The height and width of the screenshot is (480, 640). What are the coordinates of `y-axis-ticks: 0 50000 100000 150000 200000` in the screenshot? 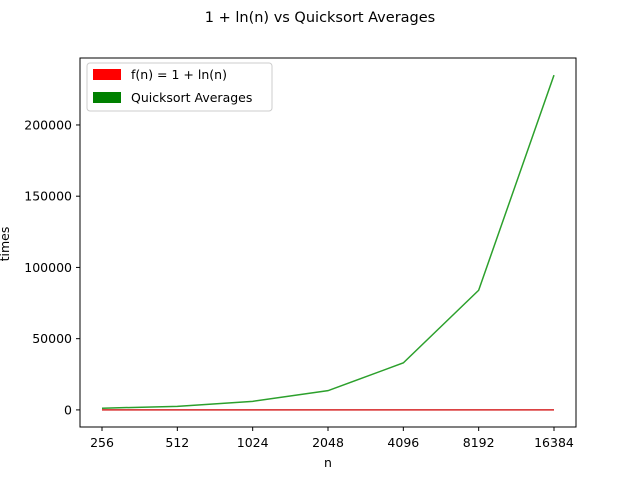 It's located at (52, 267).